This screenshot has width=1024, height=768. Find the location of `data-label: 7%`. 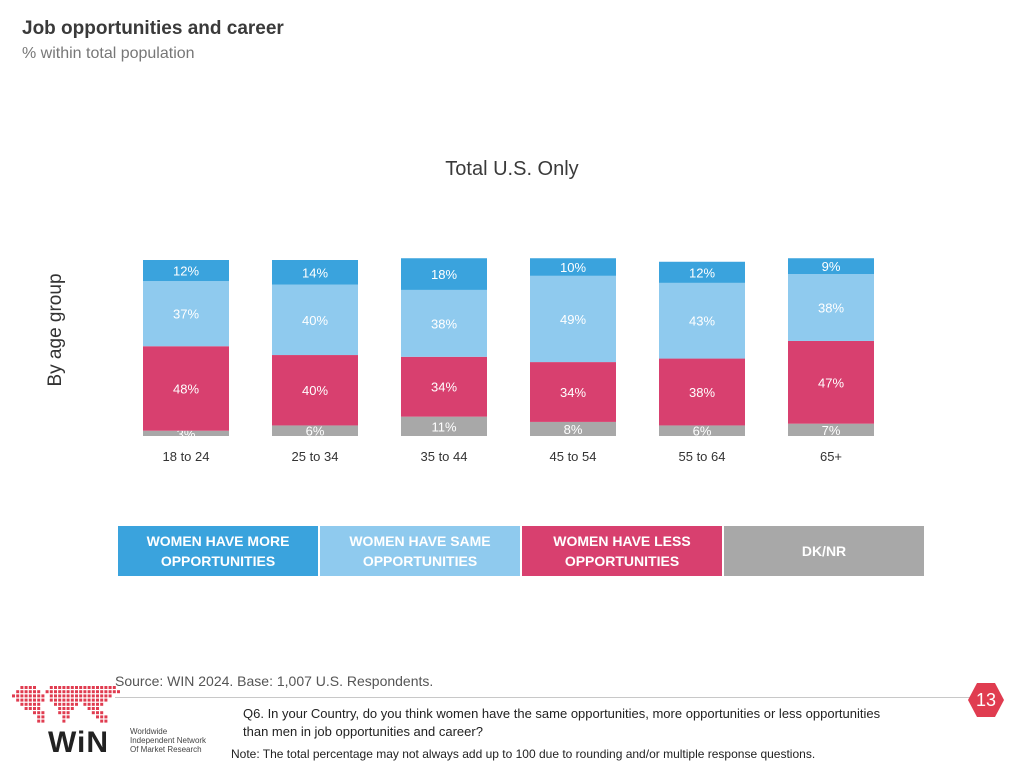

data-label: 7% is located at coordinates (831, 430).